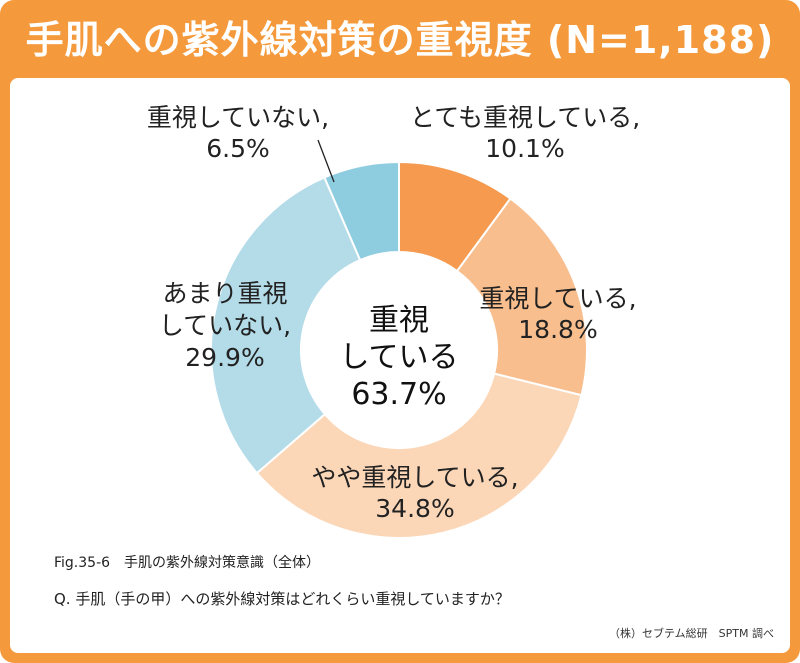 The height and width of the screenshot is (663, 800). I want to click on chart-title: 手肌への紫外線対策の重視度 (N=1,188), so click(400, 40).